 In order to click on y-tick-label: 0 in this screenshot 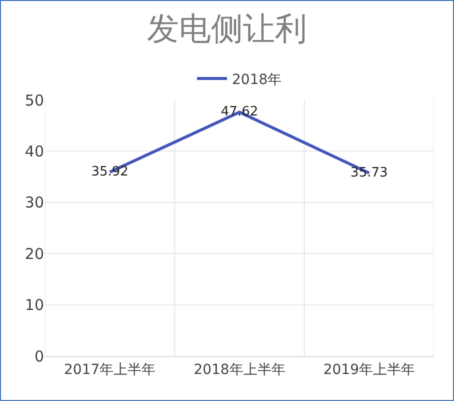, I will do `click(39, 356)`.